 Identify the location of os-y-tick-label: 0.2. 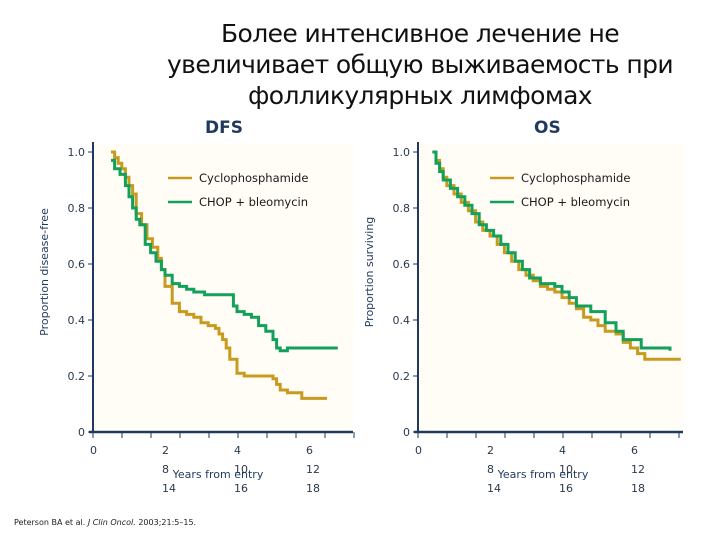
(402, 376).